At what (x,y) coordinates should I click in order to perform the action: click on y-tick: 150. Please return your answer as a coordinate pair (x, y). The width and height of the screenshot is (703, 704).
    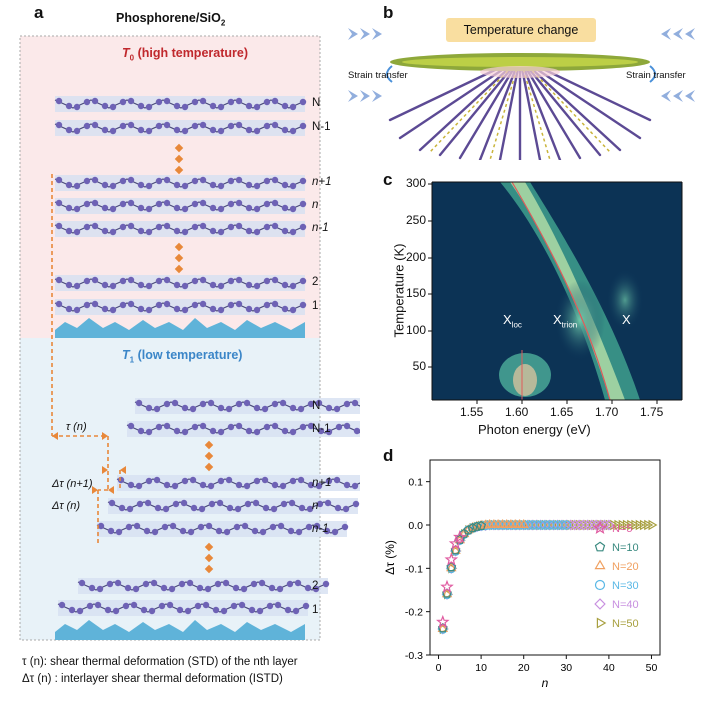
    Looking at the image, I should click on (415, 293).